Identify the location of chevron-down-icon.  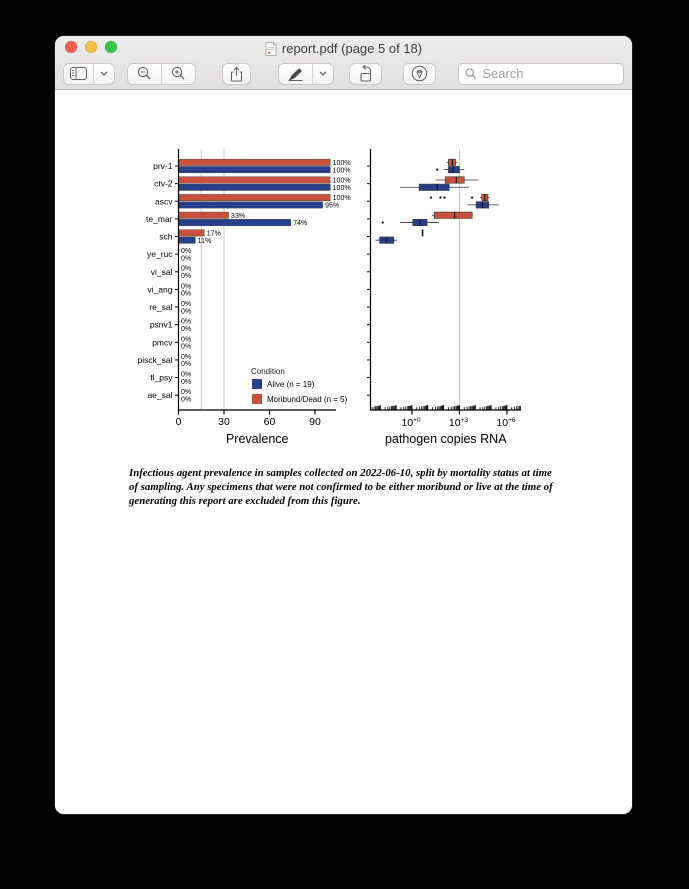
(104, 73).